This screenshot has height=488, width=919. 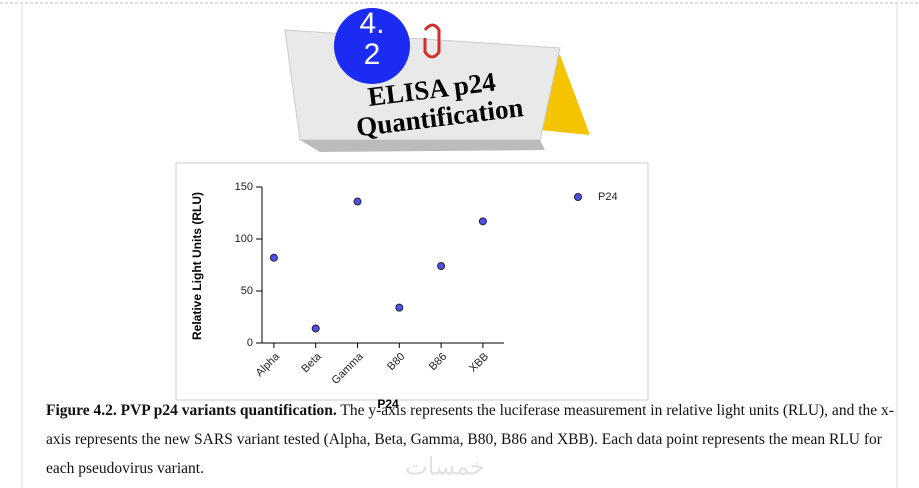 I want to click on y-tick-label: 150, so click(x=244, y=187).